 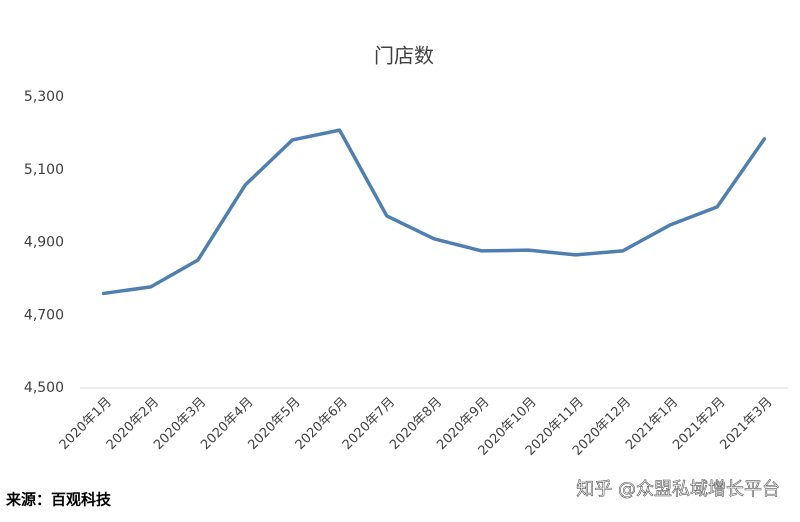 What do you see at coordinates (678, 489) in the screenshot?
I see `watermark: 知乎 @众盟私域增长平台` at bounding box center [678, 489].